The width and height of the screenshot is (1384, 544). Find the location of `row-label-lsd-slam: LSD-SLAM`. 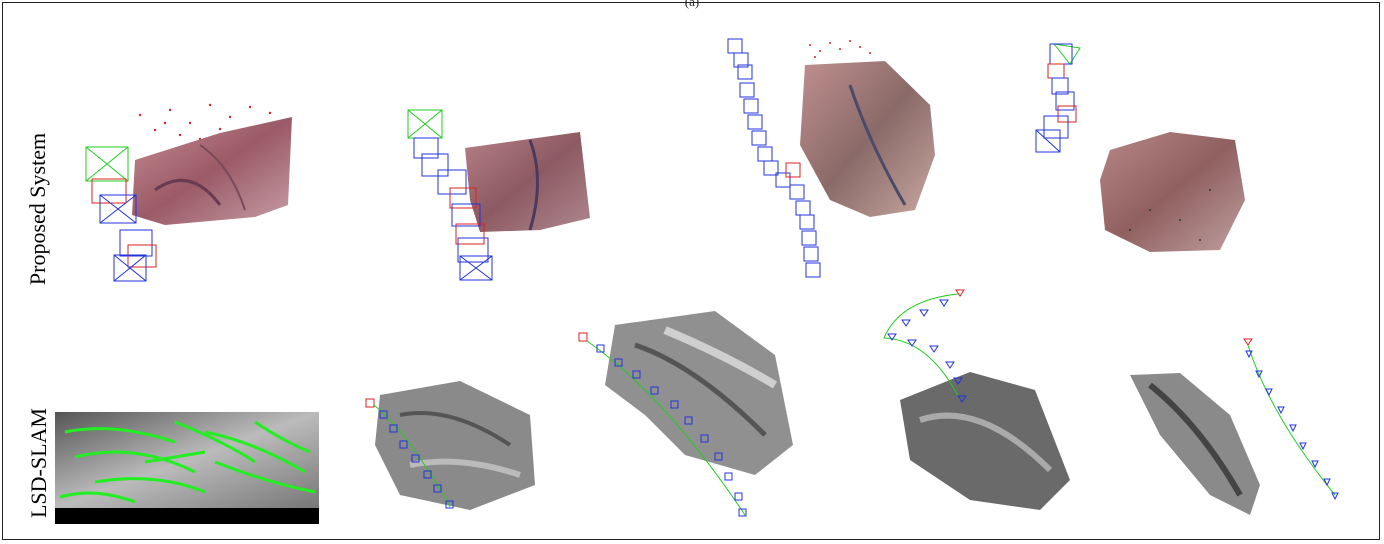

row-label-lsd-slam: LSD-SLAM is located at coordinates (38, 463).